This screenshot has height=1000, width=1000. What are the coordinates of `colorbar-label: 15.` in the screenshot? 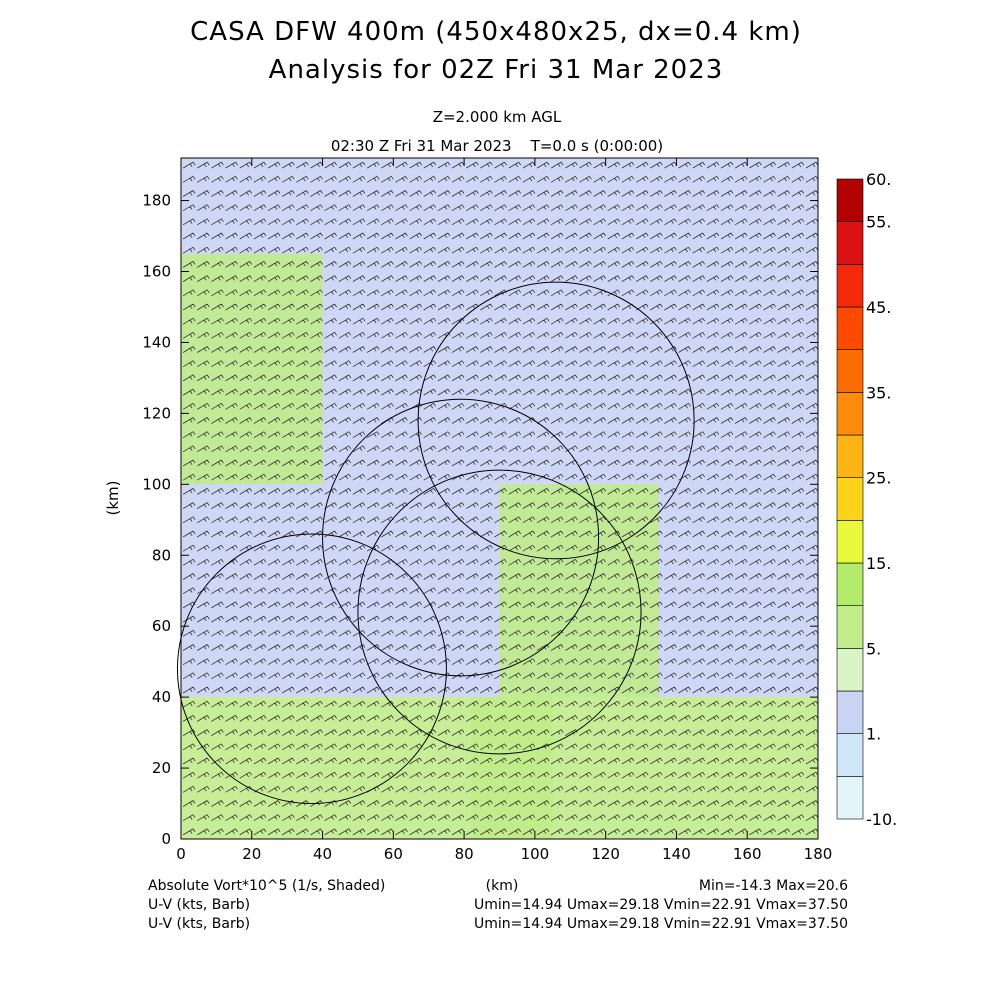 It's located at (878, 563).